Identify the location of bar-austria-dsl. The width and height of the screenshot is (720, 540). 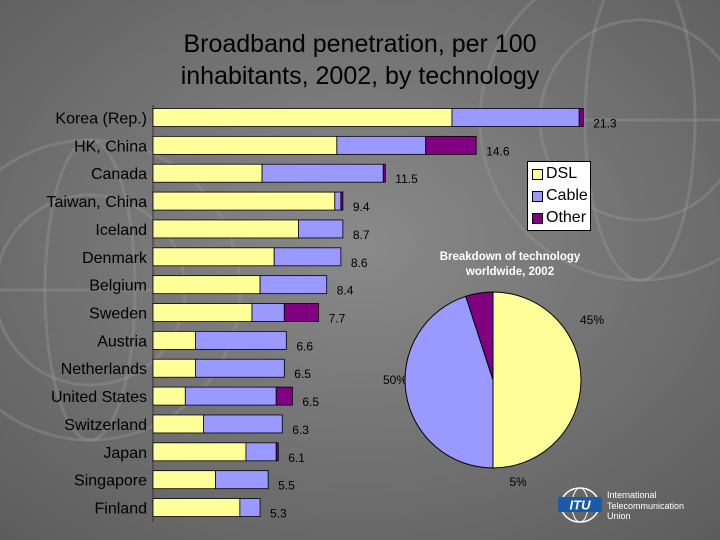
(174, 340).